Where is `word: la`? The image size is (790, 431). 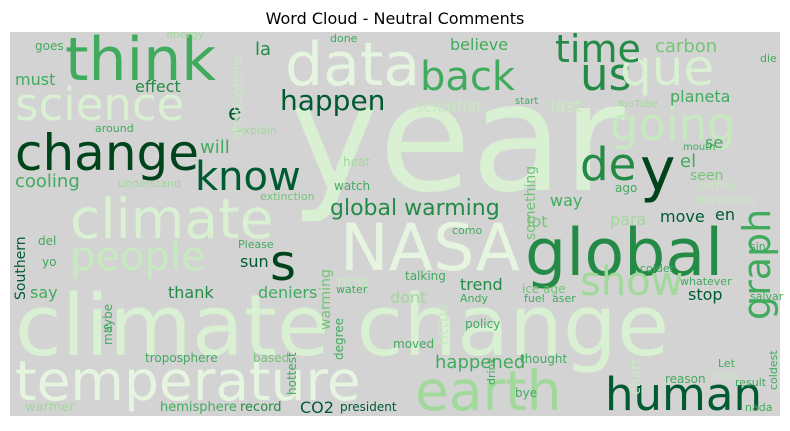 word: la is located at coordinates (263, 49).